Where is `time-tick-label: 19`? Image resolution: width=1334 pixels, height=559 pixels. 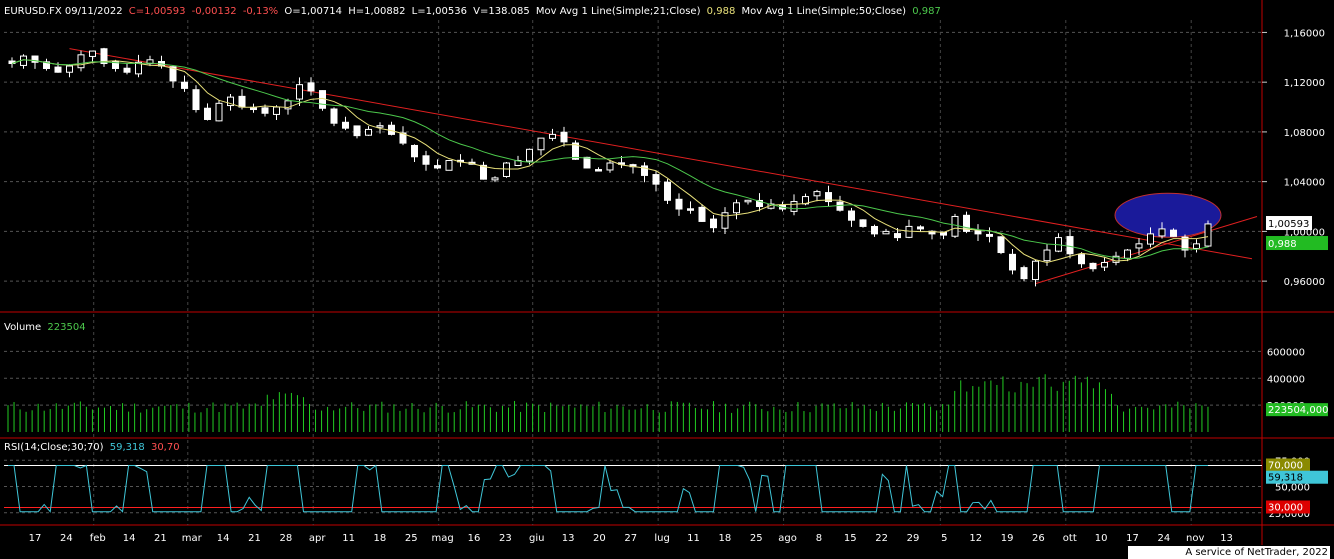 time-tick-label: 19 is located at coordinates (1007, 538).